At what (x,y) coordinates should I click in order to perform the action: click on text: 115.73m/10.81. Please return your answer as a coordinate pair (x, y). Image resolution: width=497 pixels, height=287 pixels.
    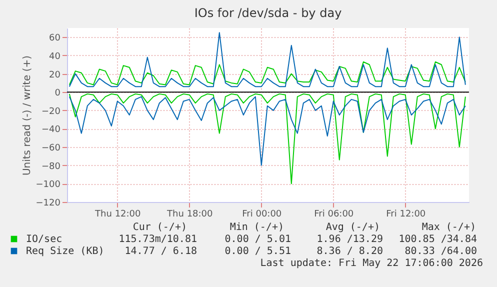
    Looking at the image, I should click on (157, 239).